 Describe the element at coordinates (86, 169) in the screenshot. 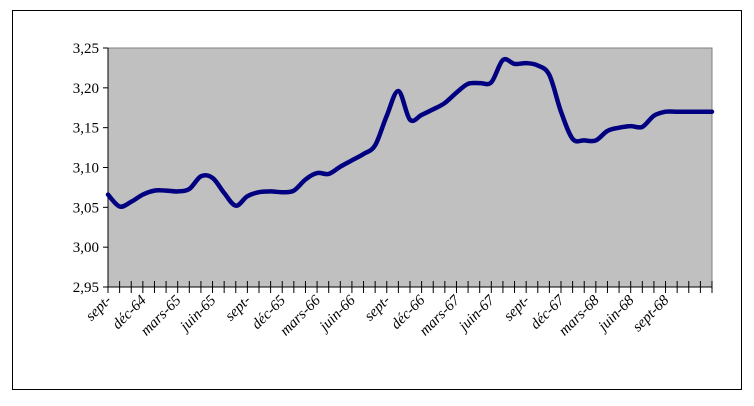

I see `y-tick-label: 3,10` at that location.